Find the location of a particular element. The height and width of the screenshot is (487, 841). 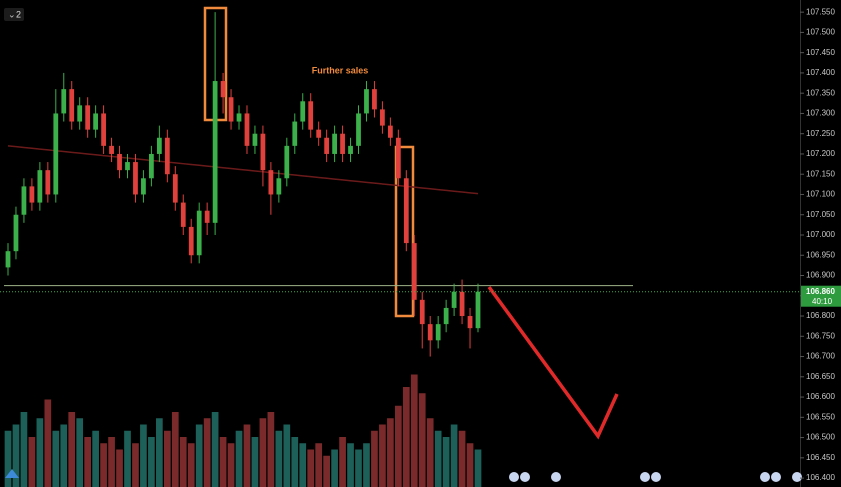

y-tick-label: 106.950 is located at coordinates (820, 254).